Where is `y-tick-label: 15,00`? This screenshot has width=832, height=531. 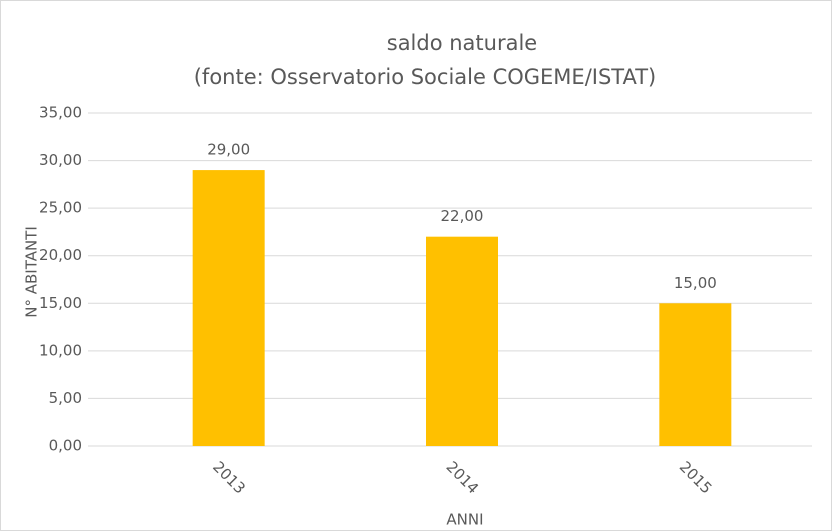 y-tick-label: 15,00 is located at coordinates (60, 303).